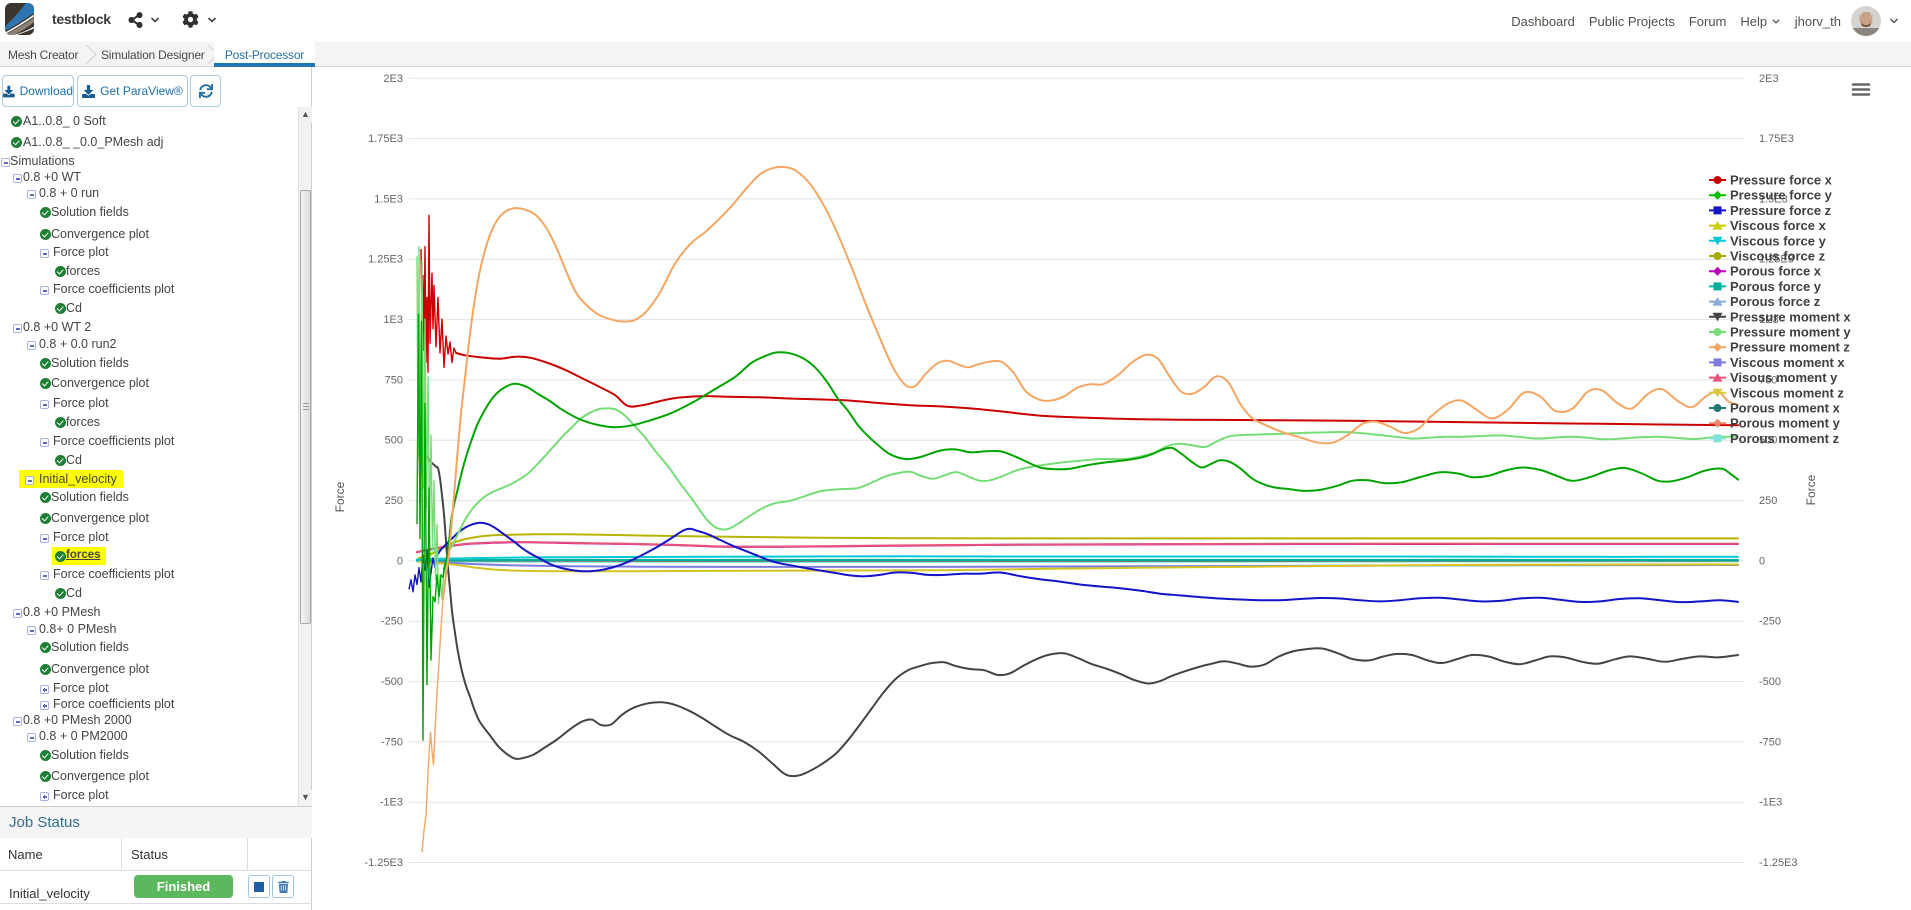 The width and height of the screenshot is (1911, 910). Describe the element at coordinates (1785, 408) in the screenshot. I see `svg-text: Porous moment x` at that location.